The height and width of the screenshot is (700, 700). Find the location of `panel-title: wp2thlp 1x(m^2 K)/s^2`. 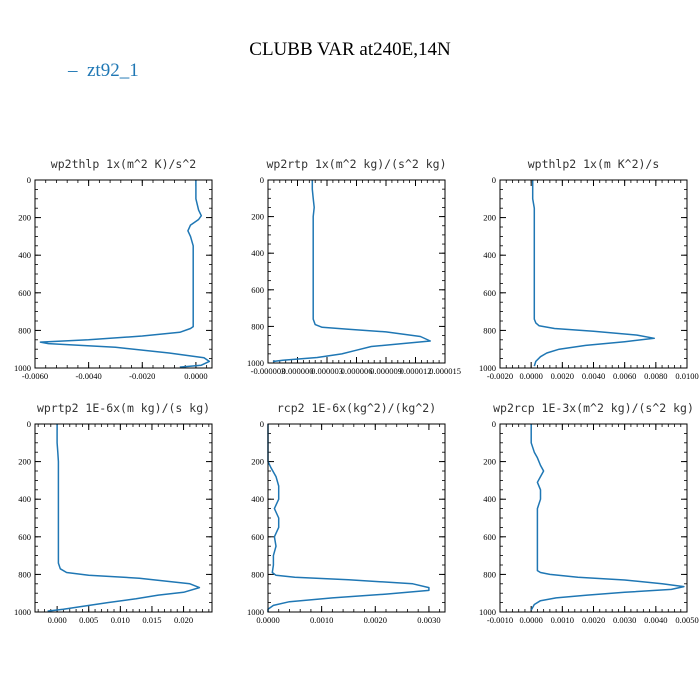

panel-title: wp2thlp 1x(m^2 K)/s^2 is located at coordinates (123, 164).